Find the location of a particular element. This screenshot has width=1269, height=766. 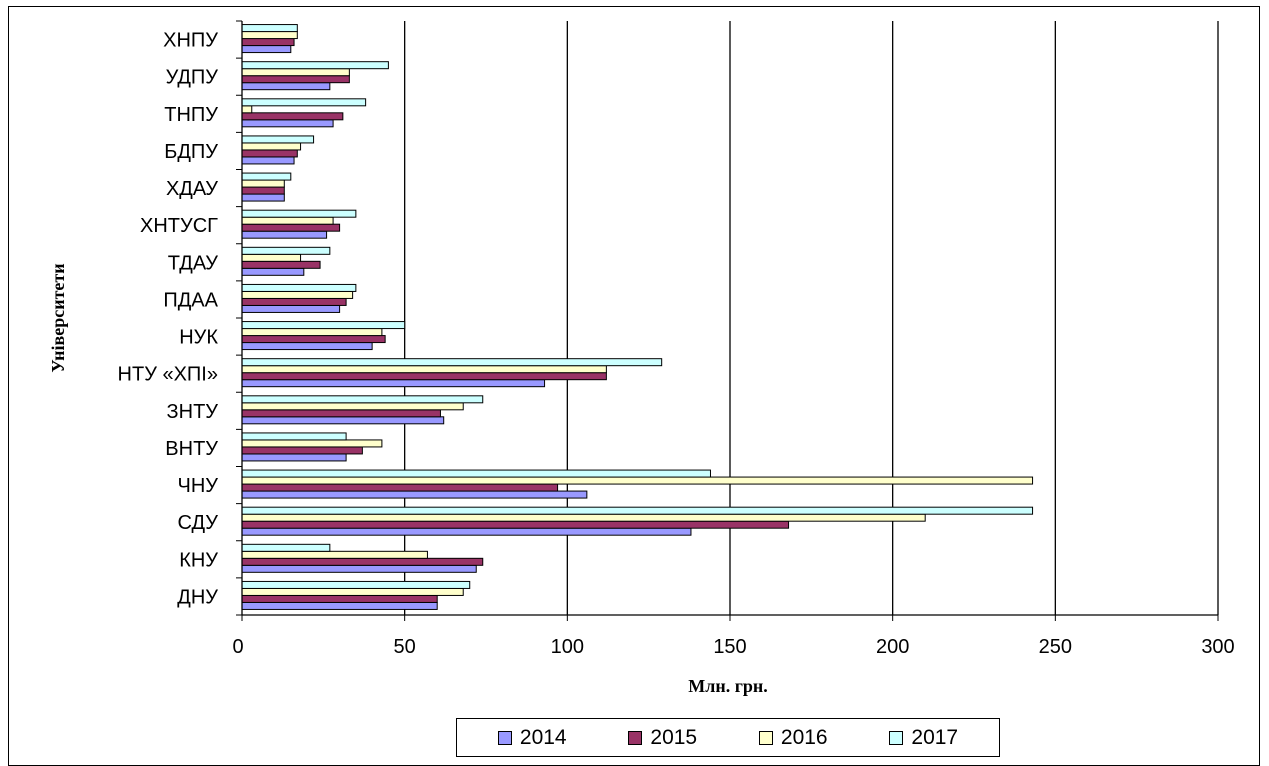

x-tick-label-300: 300 is located at coordinates (1217, 647).